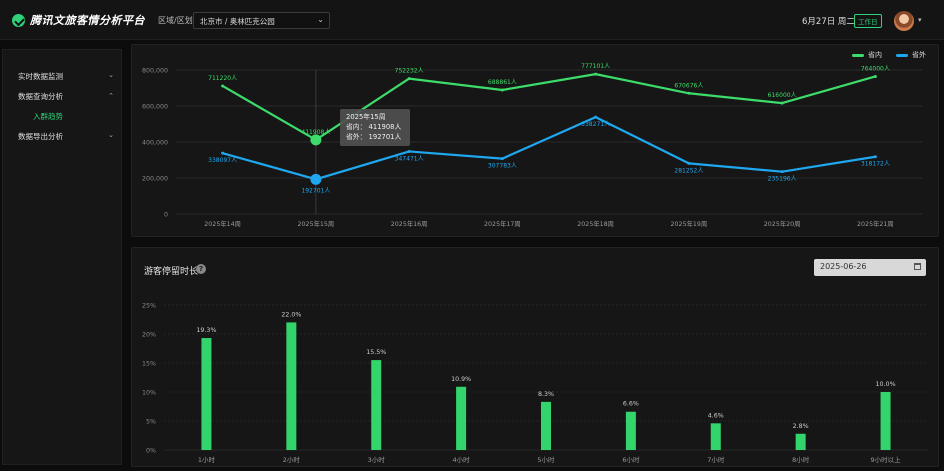 The height and width of the screenshot is (471, 944). Describe the element at coordinates (66, 76) in the screenshot. I see `sidebar-item-realtime: 实时数据监测 ⌄` at that location.